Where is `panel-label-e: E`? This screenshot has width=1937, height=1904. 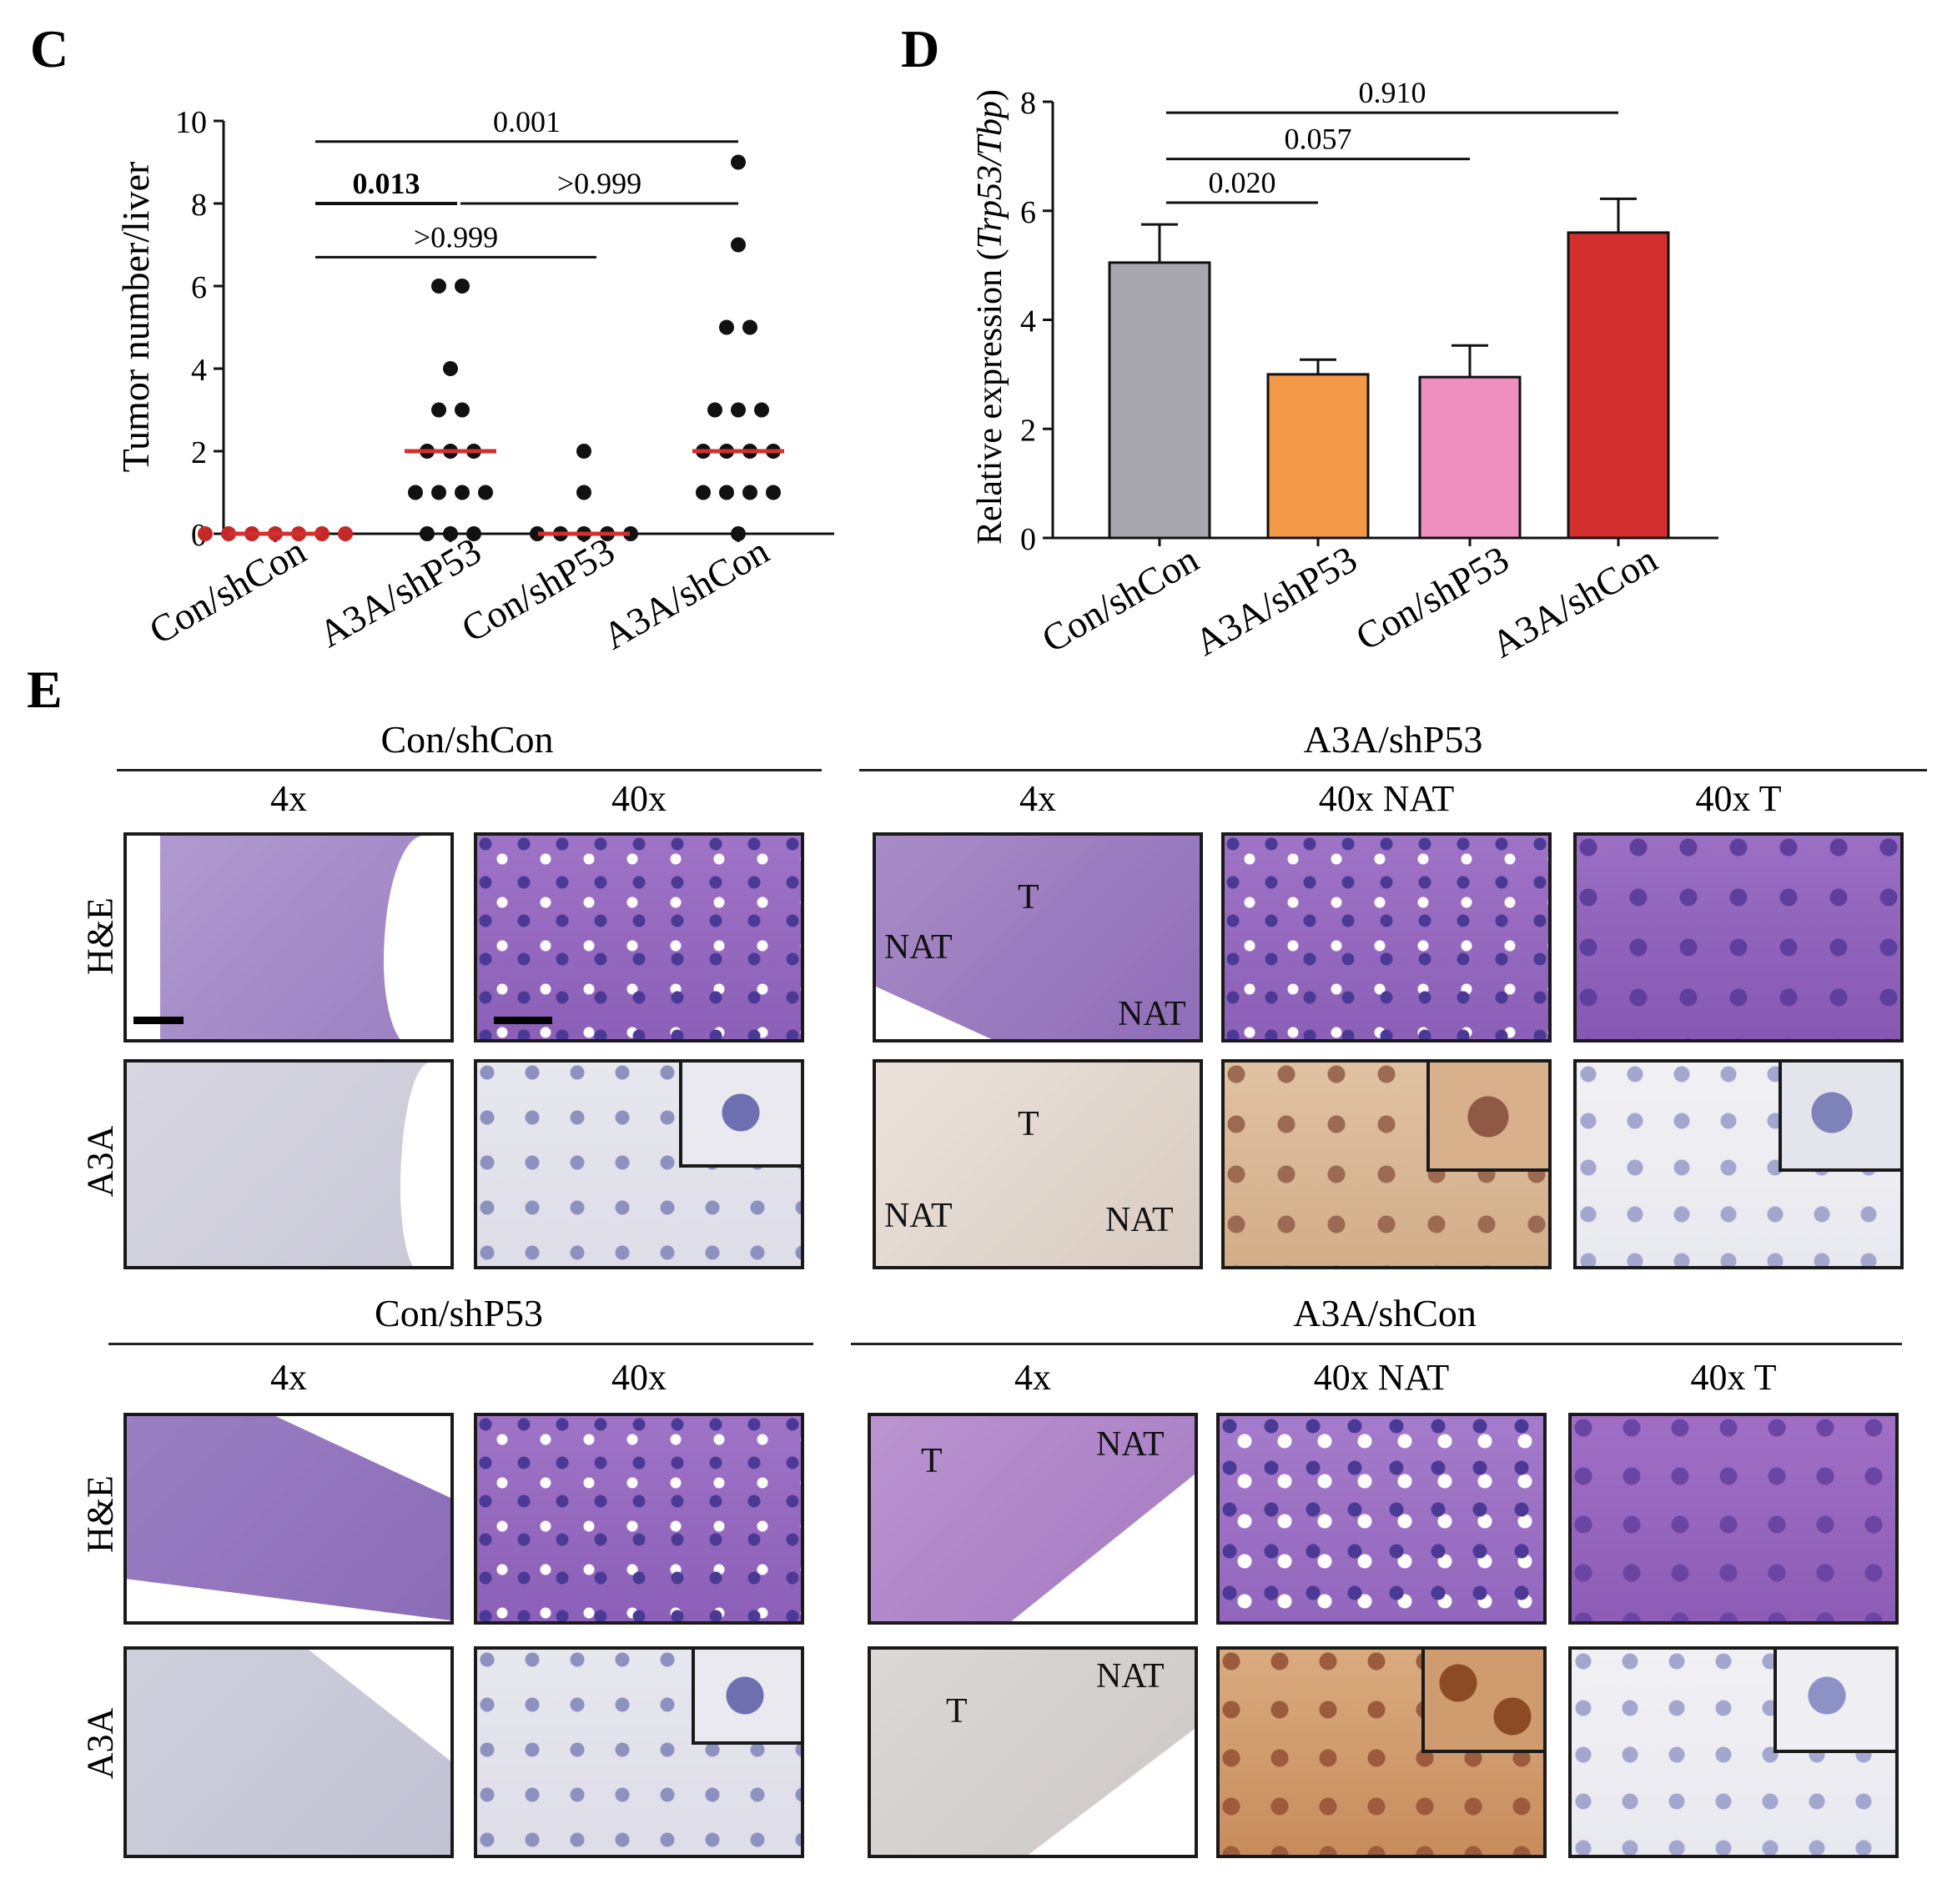 panel-label-e: E is located at coordinates (45, 689).